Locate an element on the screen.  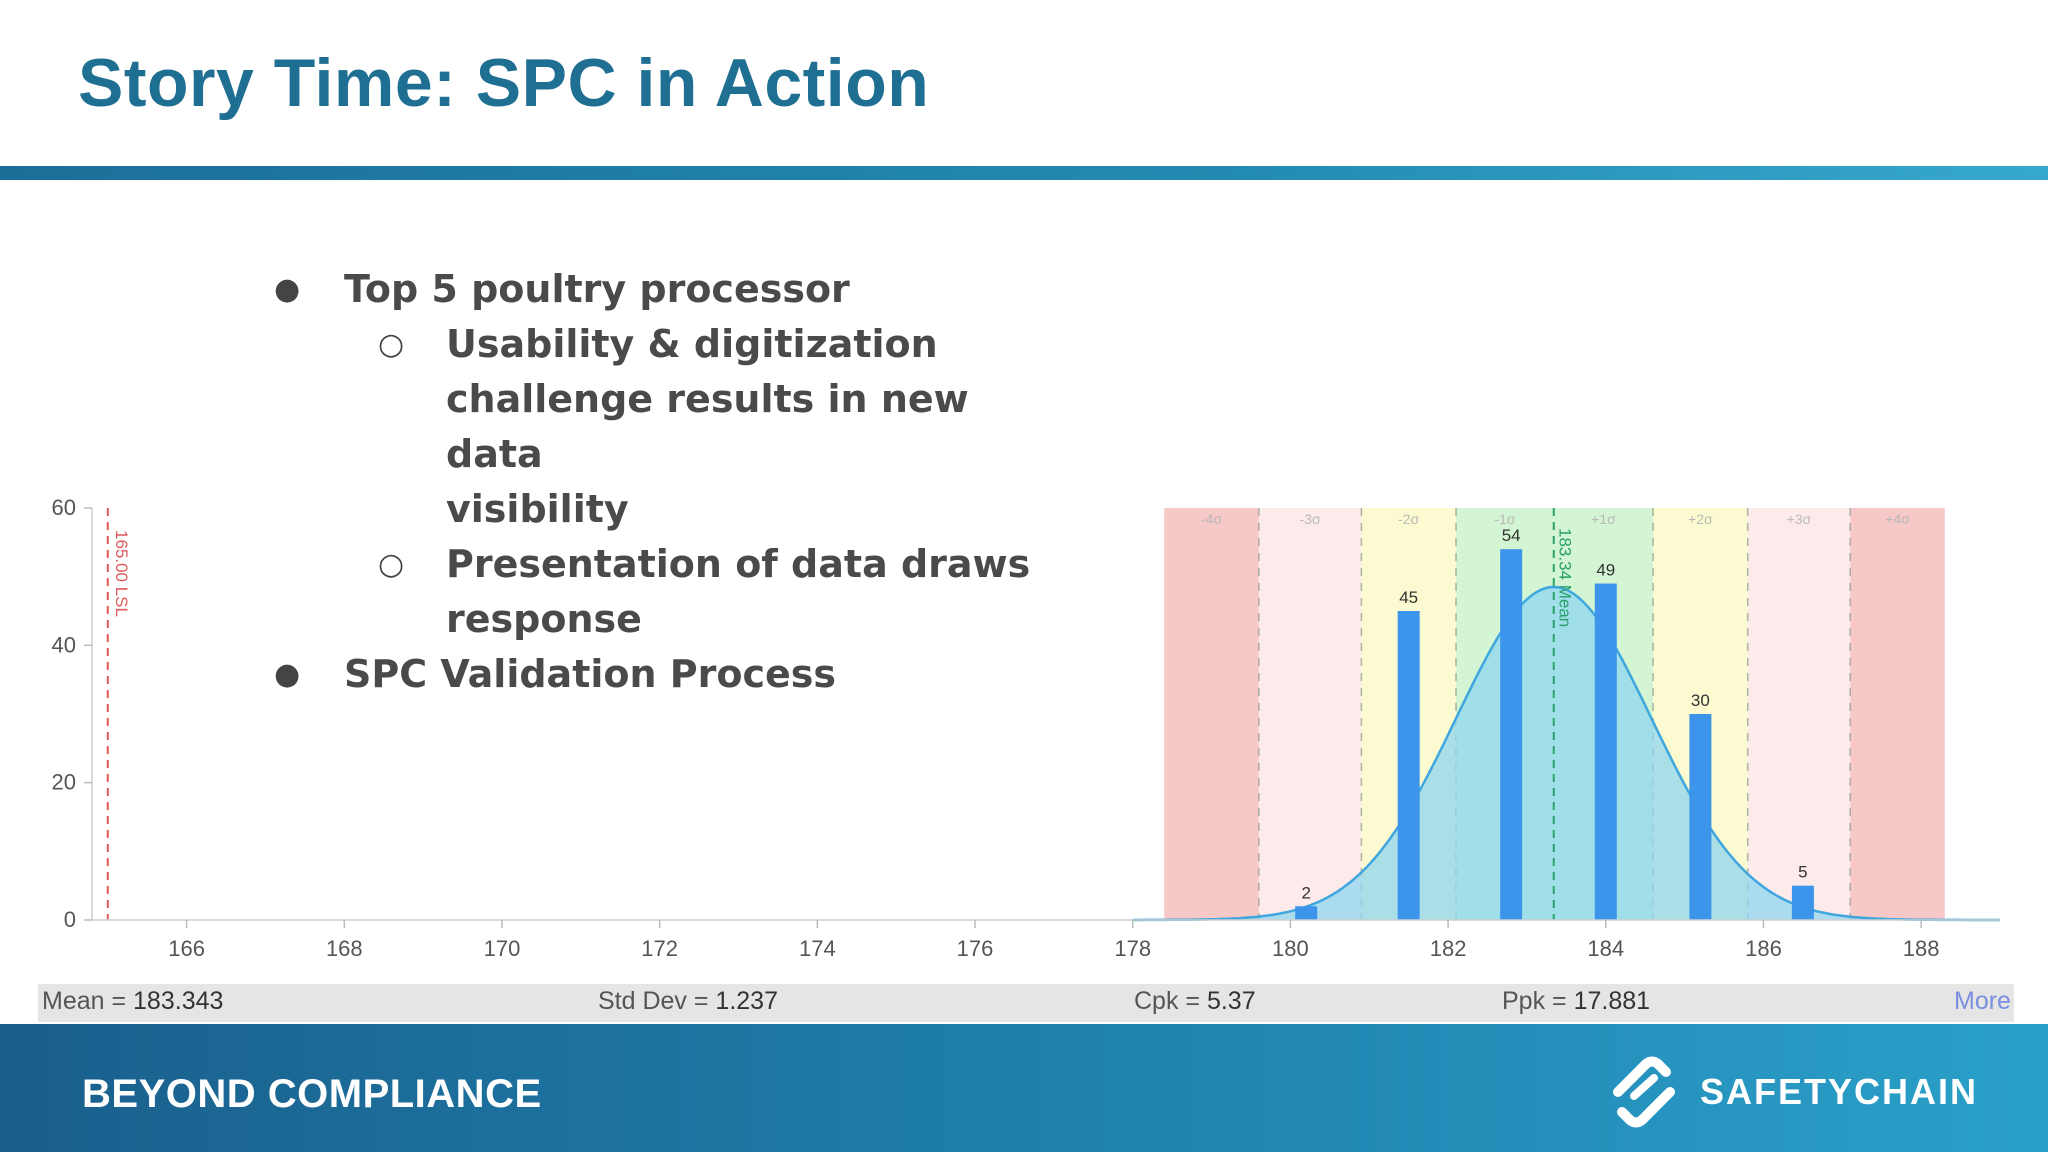
bar-value-label: 5 is located at coordinates (1802, 872).